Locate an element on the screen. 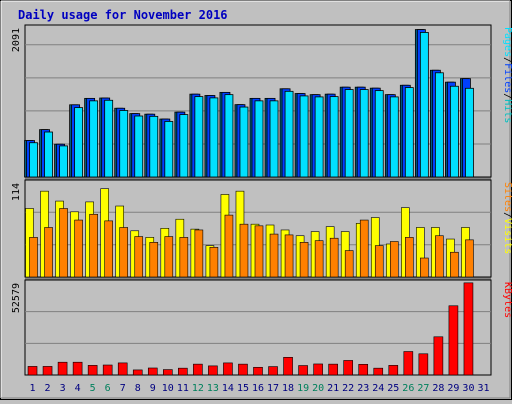 The width and height of the screenshot is (512, 404). day-label-10: 10 is located at coordinates (168, 388).